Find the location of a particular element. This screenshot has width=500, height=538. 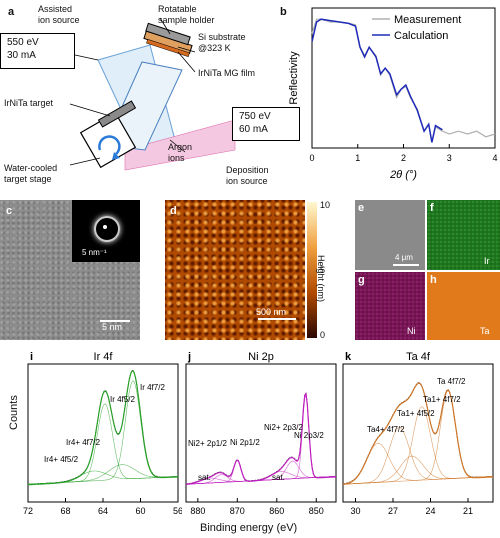

substrate-label: Si substrate @323 K is located at coordinates (222, 42).